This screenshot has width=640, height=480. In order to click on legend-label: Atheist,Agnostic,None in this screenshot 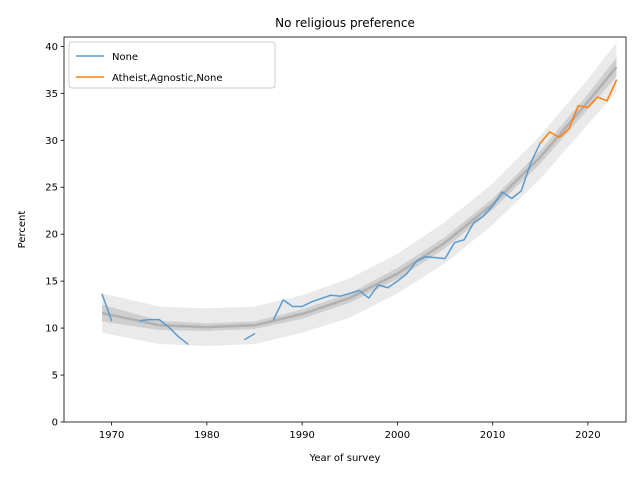, I will do `click(167, 78)`.